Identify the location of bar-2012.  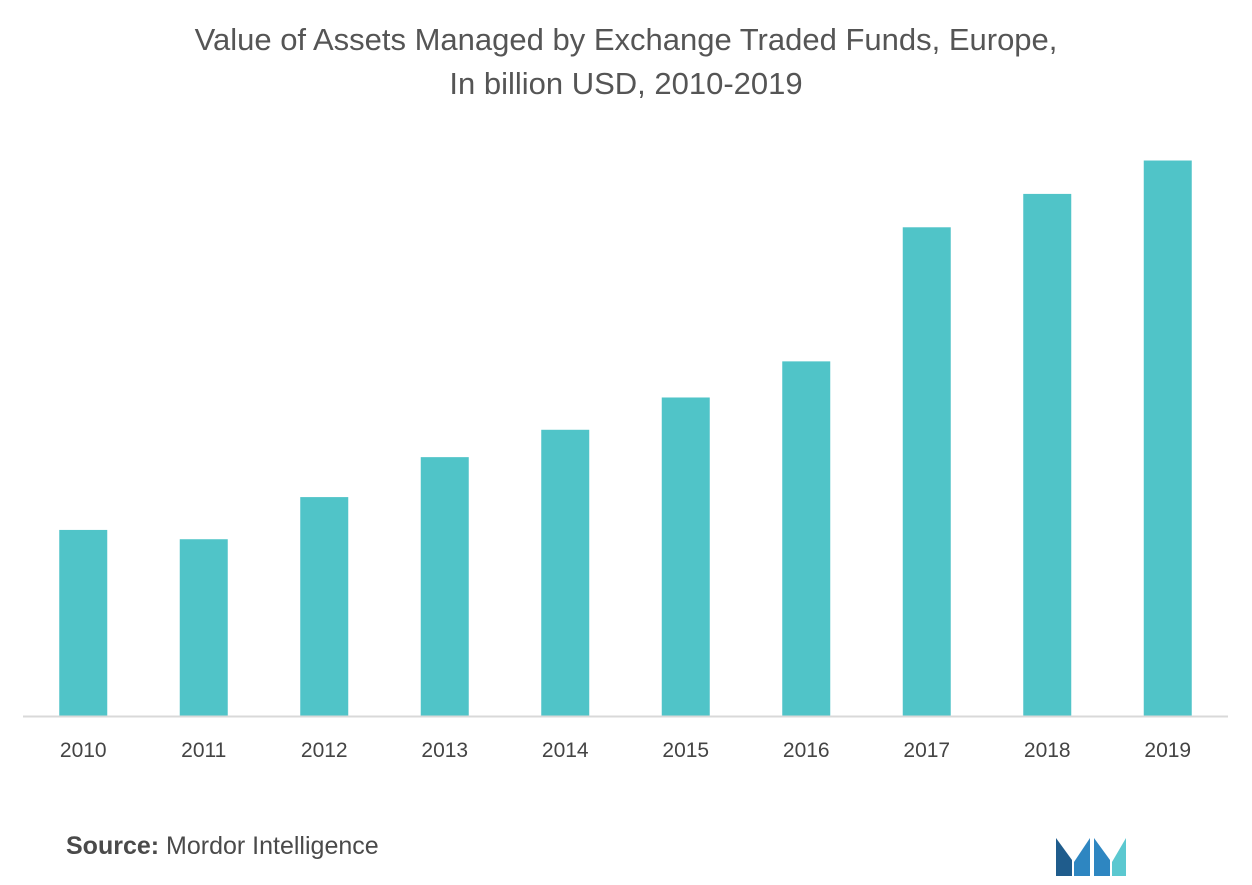
(324, 606).